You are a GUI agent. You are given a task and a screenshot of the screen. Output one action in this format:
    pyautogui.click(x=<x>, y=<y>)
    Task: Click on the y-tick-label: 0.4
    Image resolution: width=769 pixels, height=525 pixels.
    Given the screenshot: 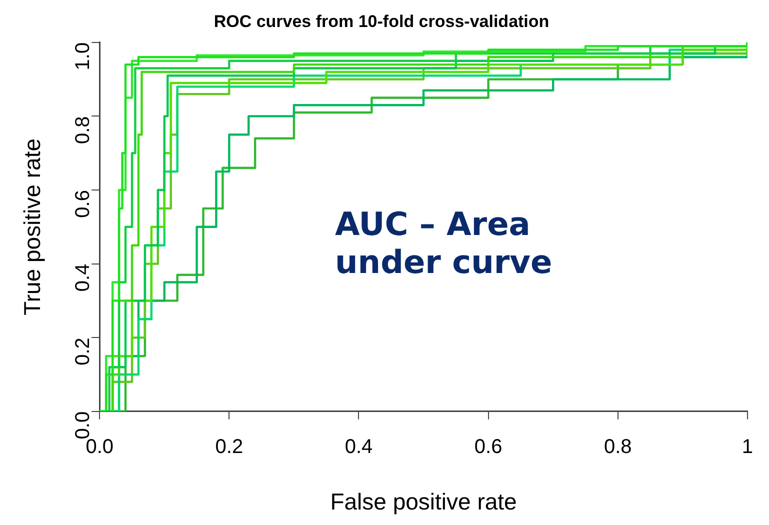 What is the action you would take?
    pyautogui.click(x=83, y=278)
    